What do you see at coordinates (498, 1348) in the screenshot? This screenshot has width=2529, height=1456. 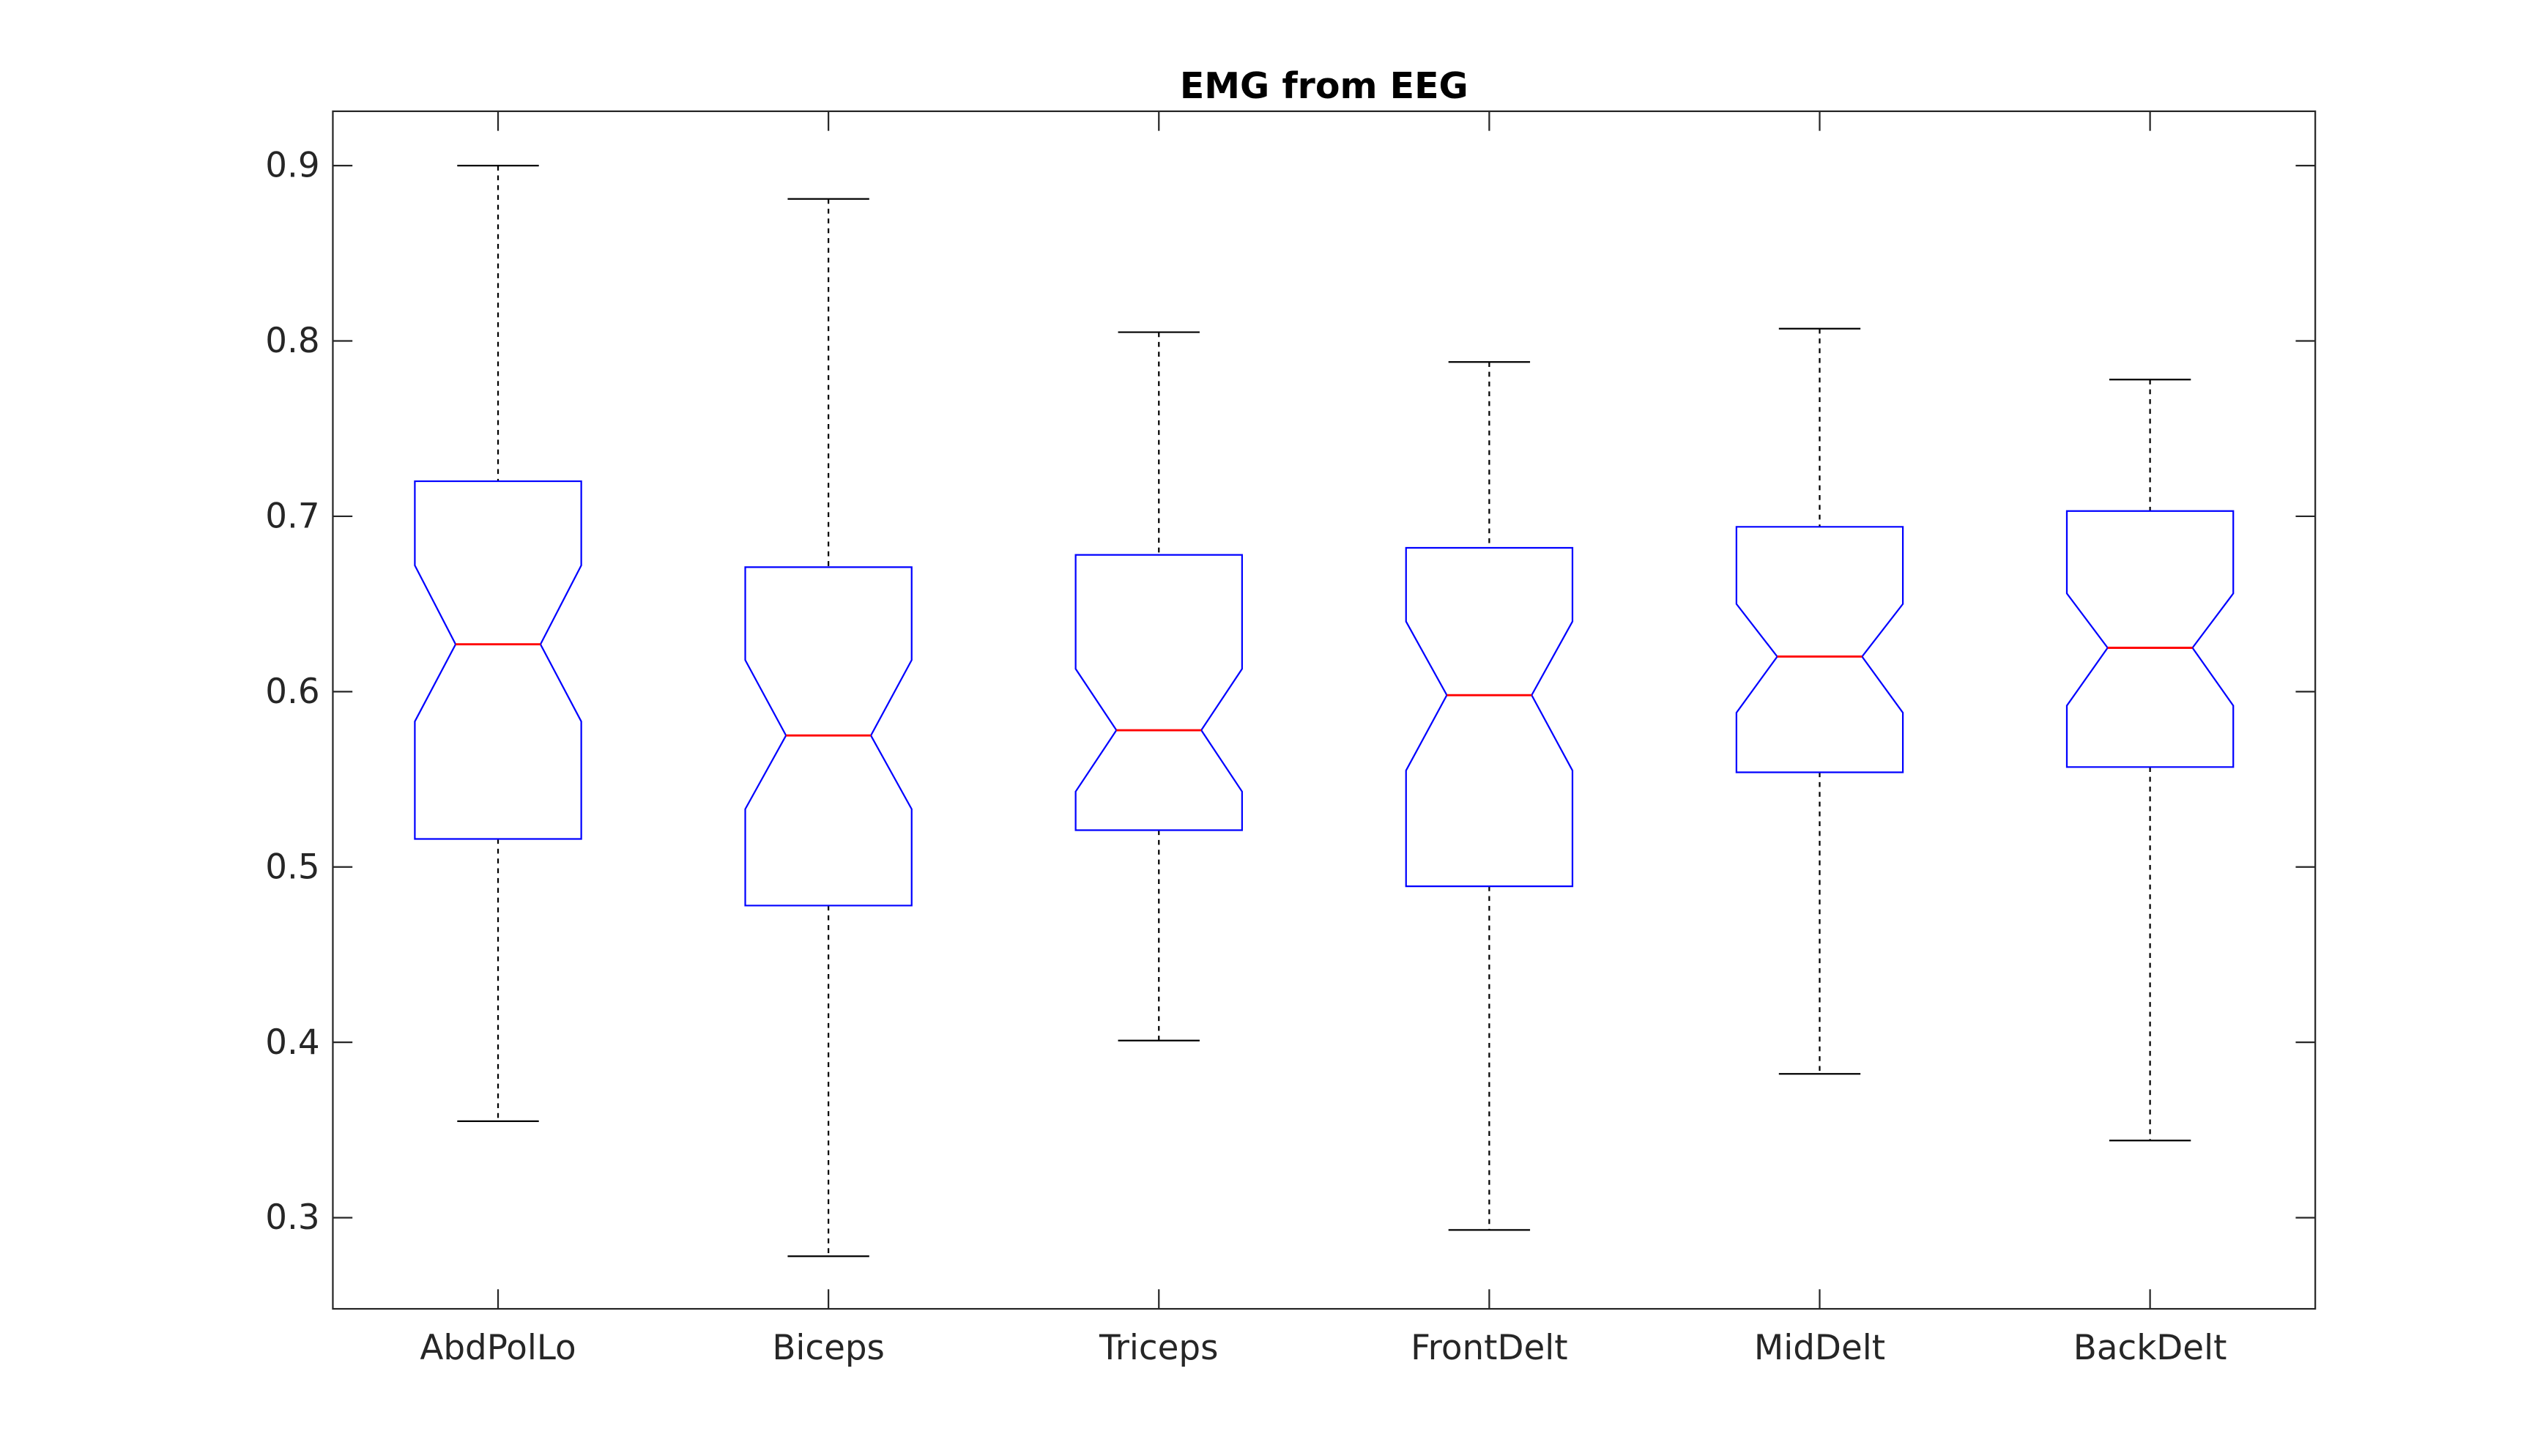 I see `x-tick-label: AbdPolLo` at bounding box center [498, 1348].